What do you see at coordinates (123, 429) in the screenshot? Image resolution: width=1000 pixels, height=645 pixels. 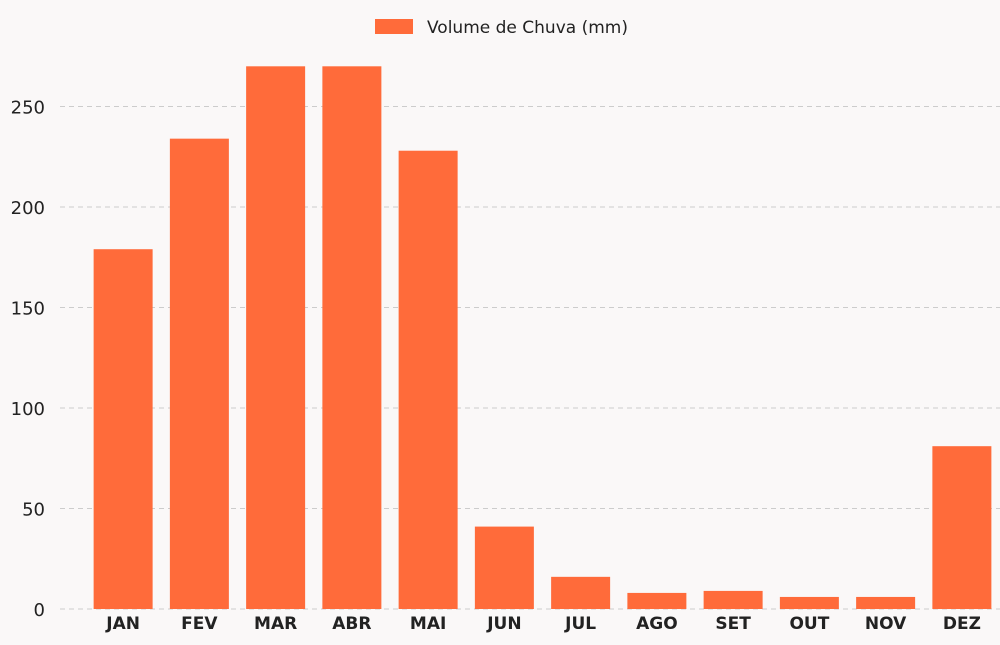 I see `bar-jan` at bounding box center [123, 429].